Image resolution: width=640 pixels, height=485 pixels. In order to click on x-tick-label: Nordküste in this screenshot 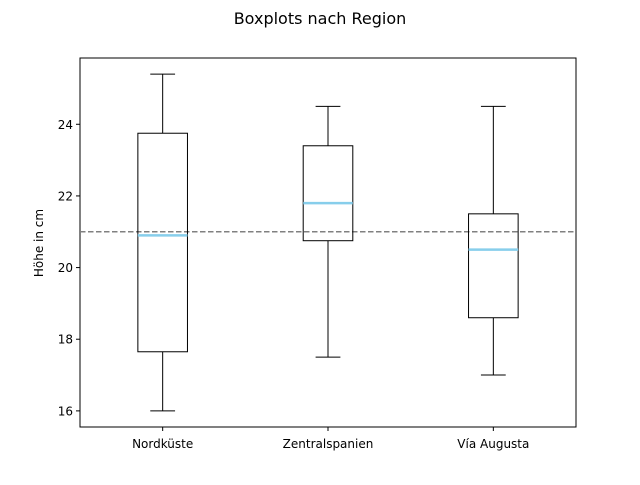, I will do `click(162, 444)`.